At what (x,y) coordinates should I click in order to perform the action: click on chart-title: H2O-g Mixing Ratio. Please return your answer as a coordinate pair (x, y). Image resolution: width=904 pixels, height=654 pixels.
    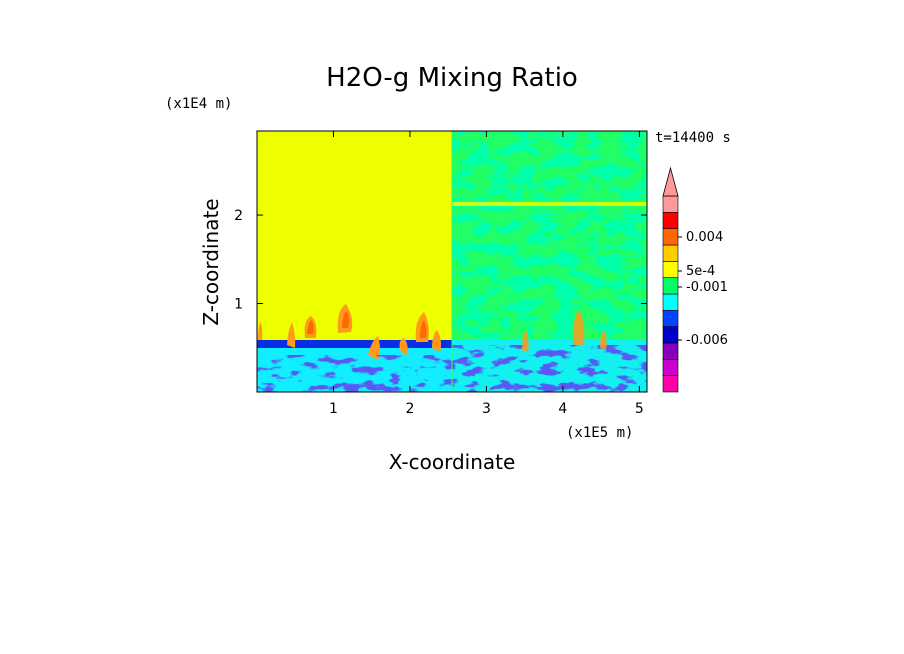
    Looking at the image, I should click on (452, 78).